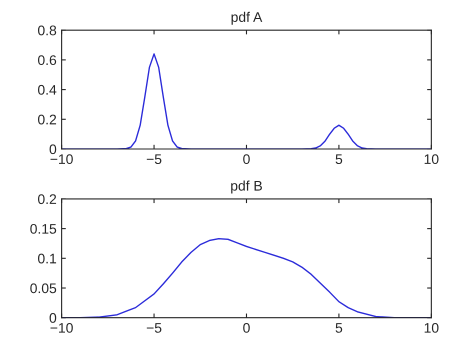  Describe the element at coordinates (247, 18) in the screenshot. I see `chart-title: pdf A` at that location.